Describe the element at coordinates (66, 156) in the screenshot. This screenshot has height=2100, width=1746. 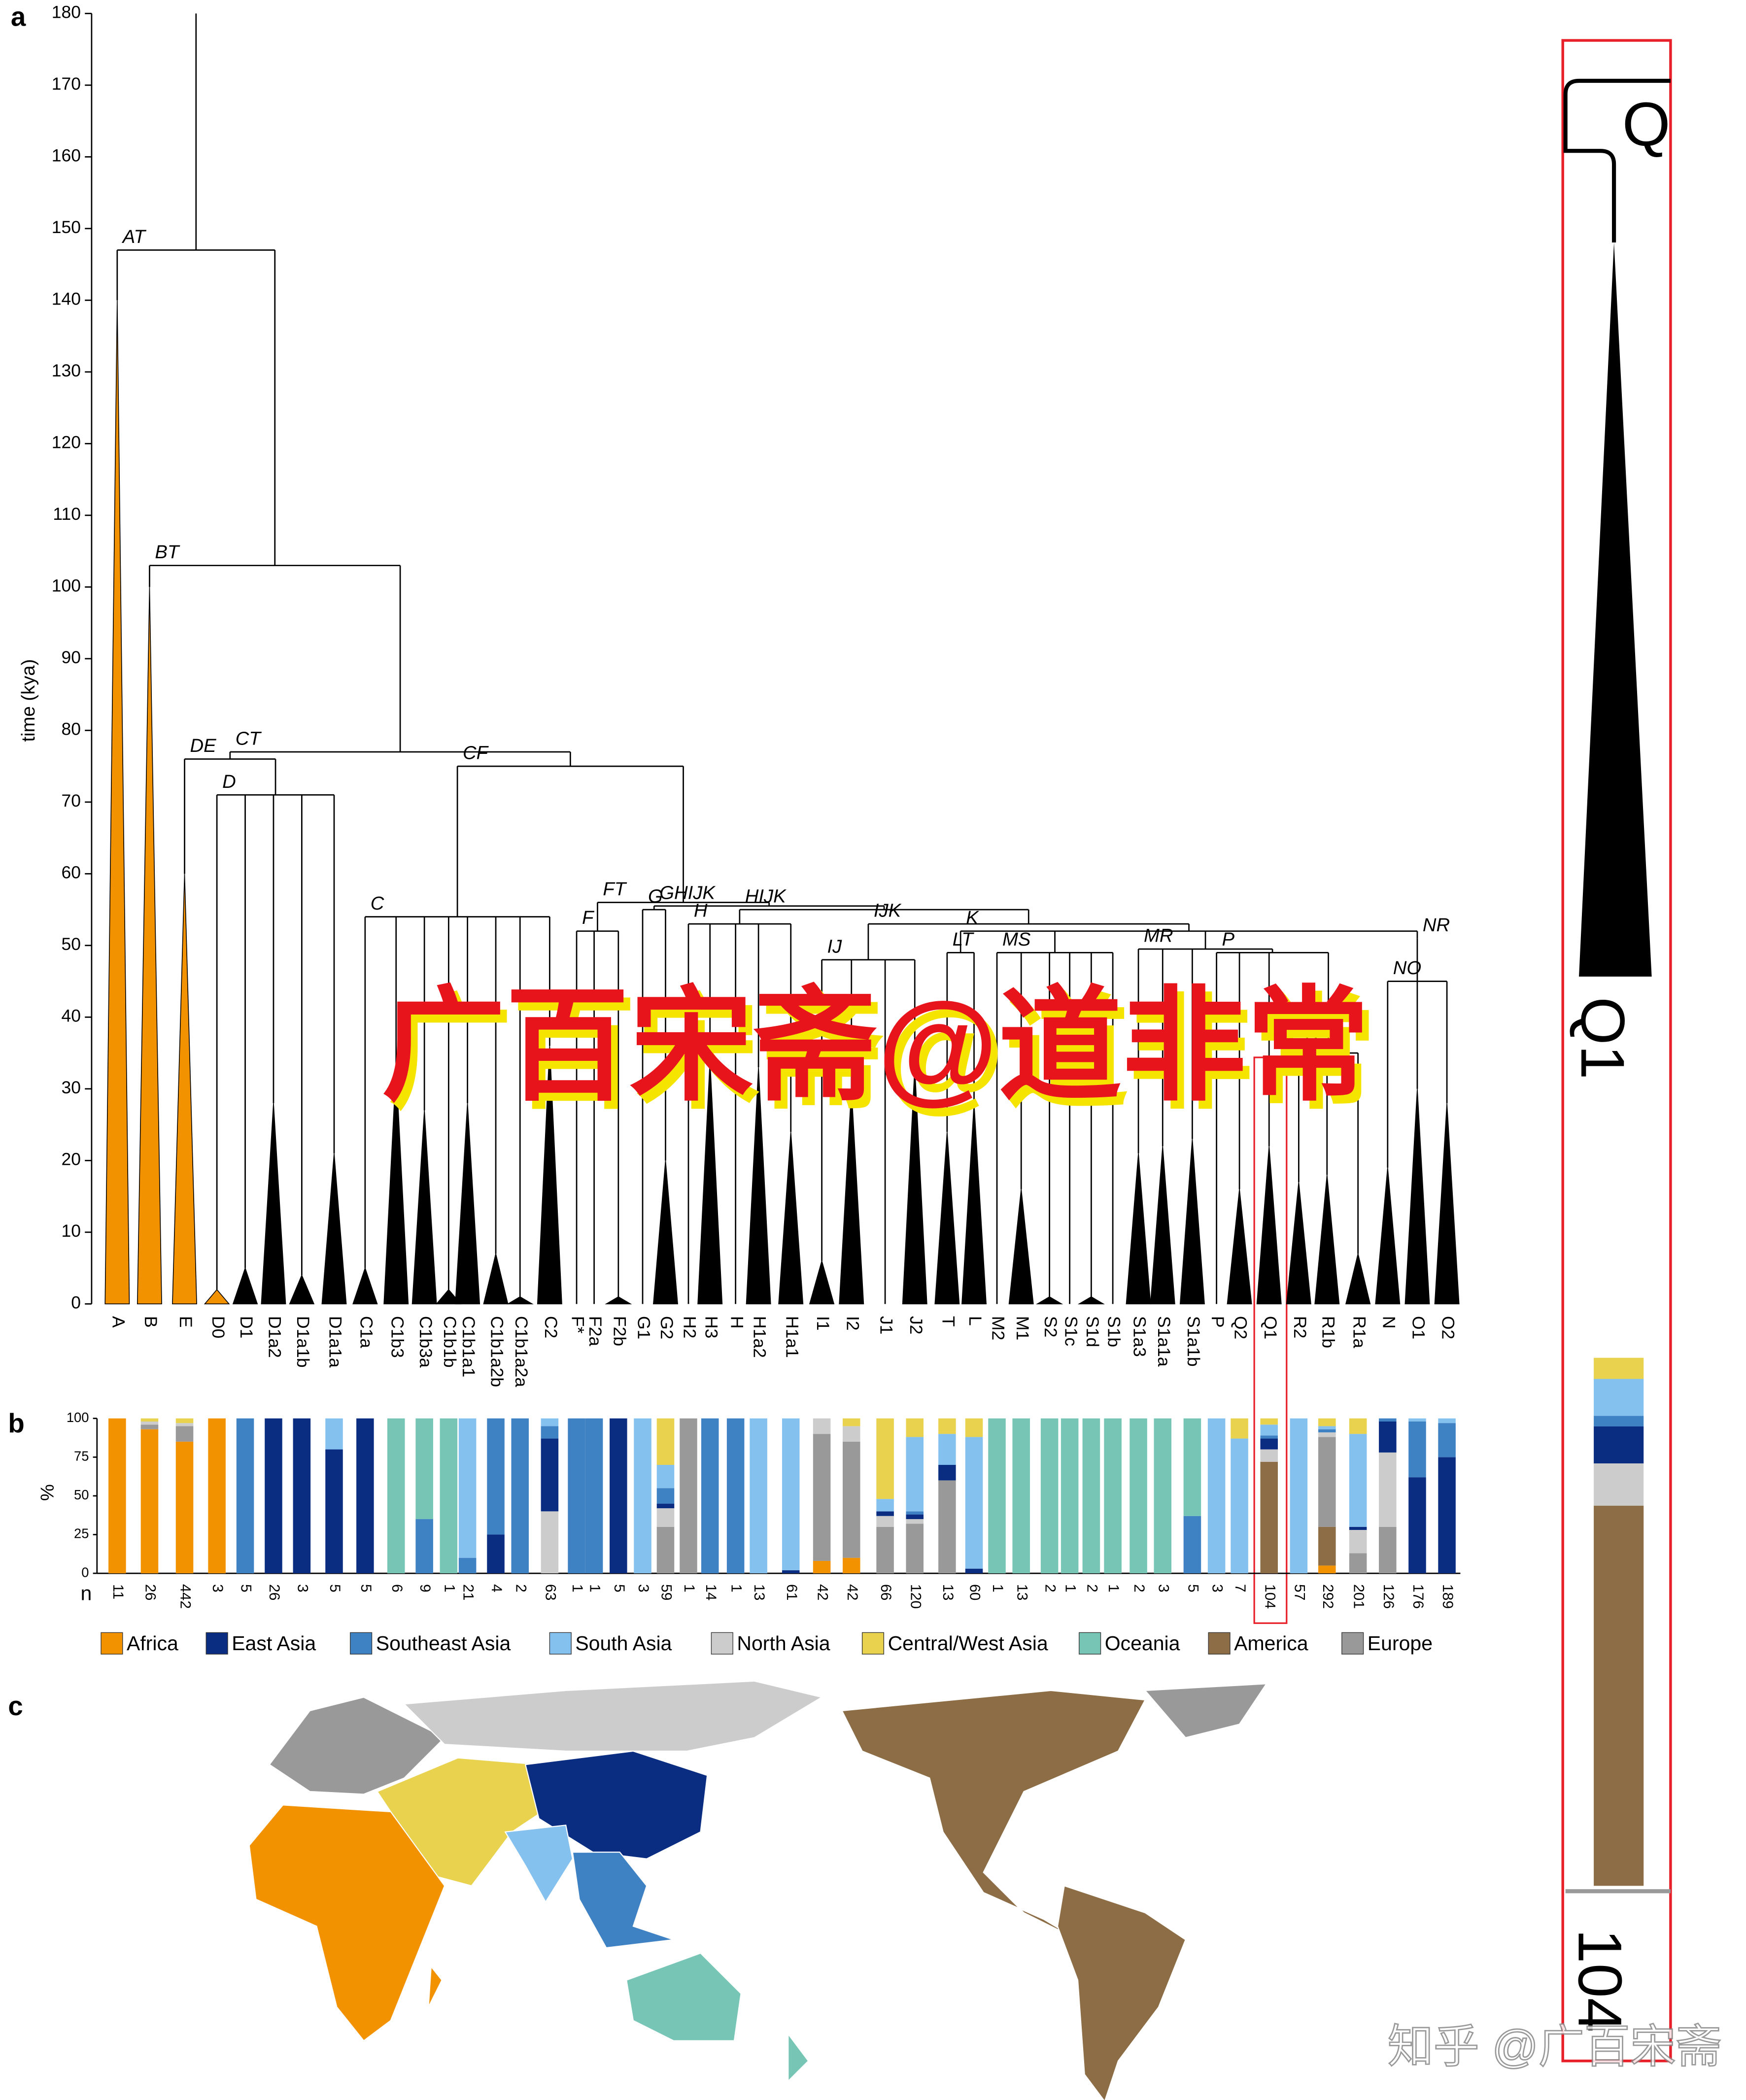
I see `y-tick-label: 160` at that location.